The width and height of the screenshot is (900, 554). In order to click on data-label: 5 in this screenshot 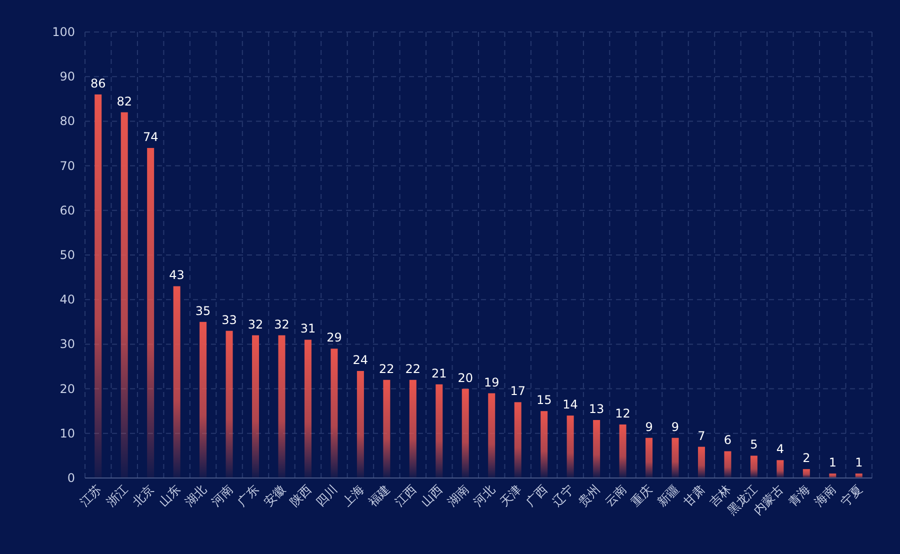, I will do `click(754, 445)`.